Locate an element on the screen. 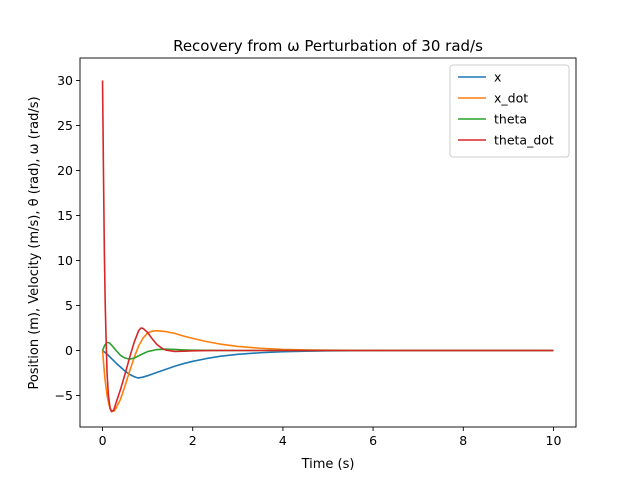 The image size is (640, 480). legend-label-x-dot: x_dot is located at coordinates (511, 98).